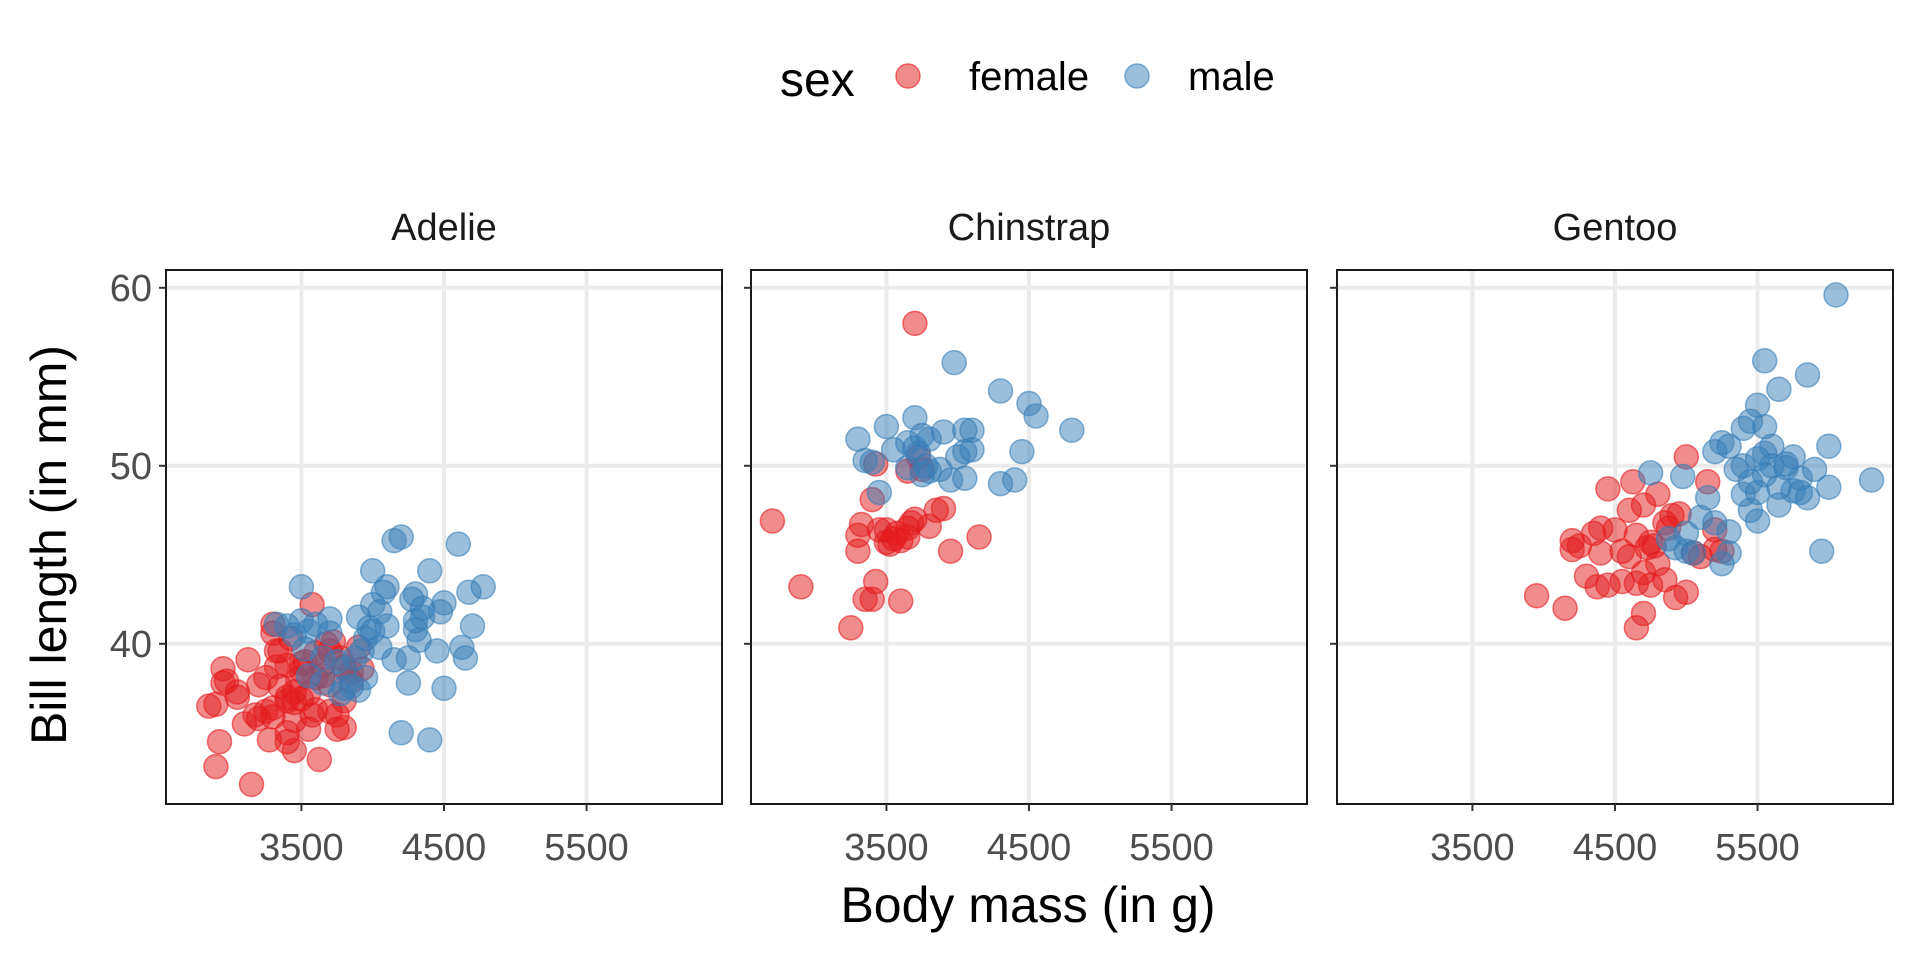 The height and width of the screenshot is (965, 1920). What do you see at coordinates (444, 228) in the screenshot?
I see `panel-title-adelie: Adelie` at bounding box center [444, 228].